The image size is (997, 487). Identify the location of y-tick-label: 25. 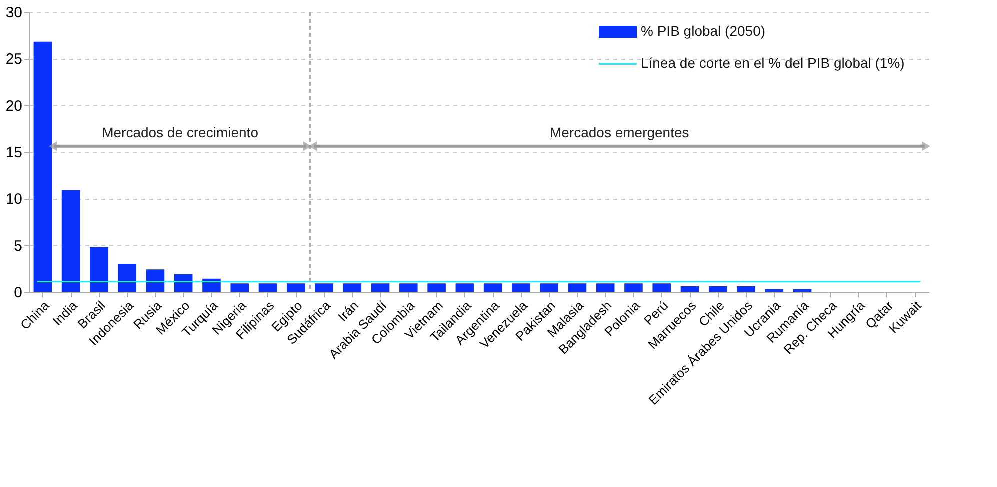
(14, 59).